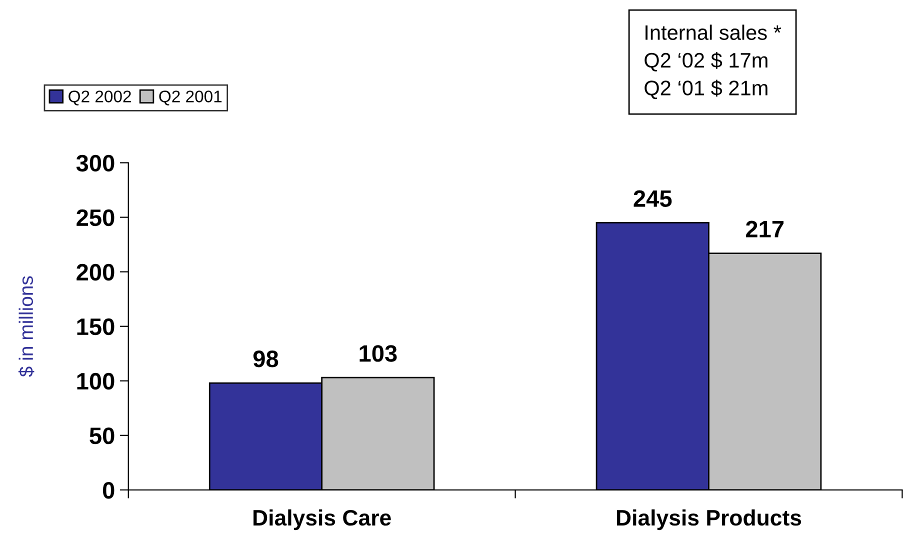 This screenshot has height=548, width=904. I want to click on text: Internal sales * Q2 ‘02 $ 17m Q2 ‘01 $ 21m, so click(713, 62).